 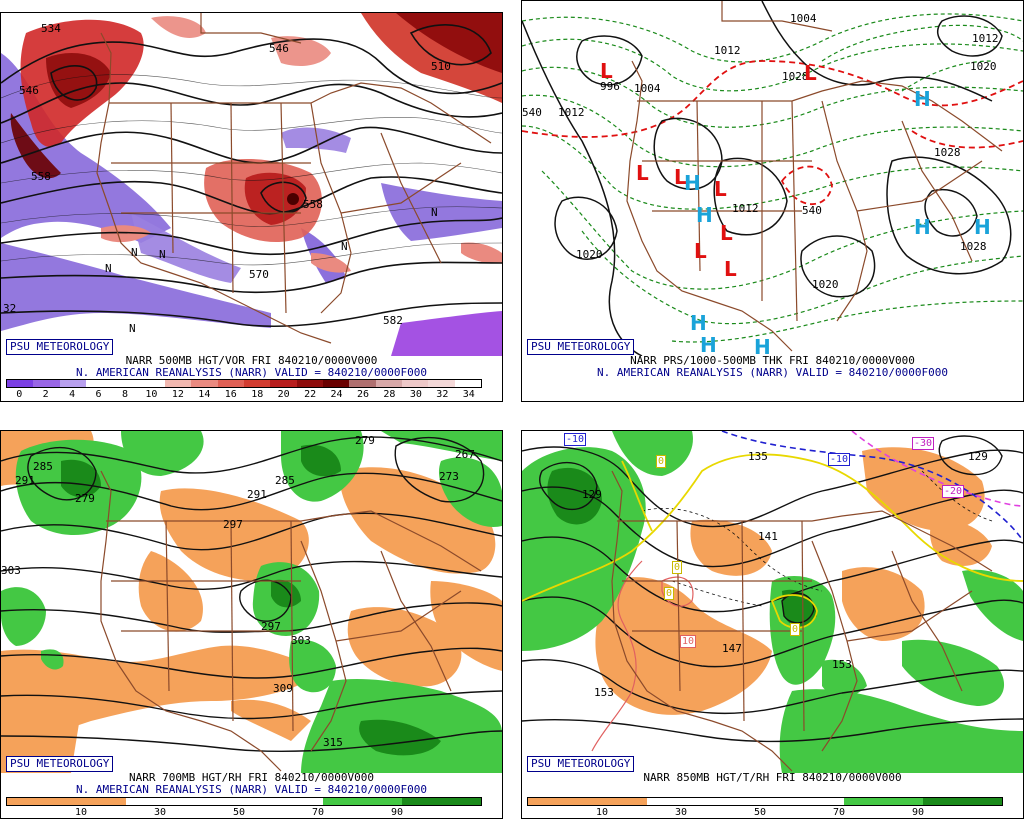 I want to click on p1-label-n1: N, so click(x=134, y=252).